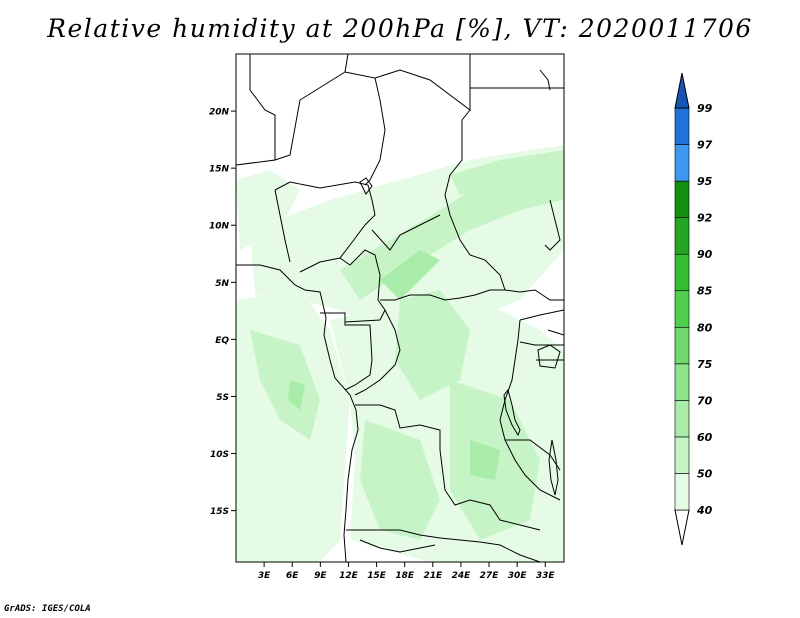  Describe the element at coordinates (222, 284) in the screenshot. I see `lat-label-5n: 5N` at that location.